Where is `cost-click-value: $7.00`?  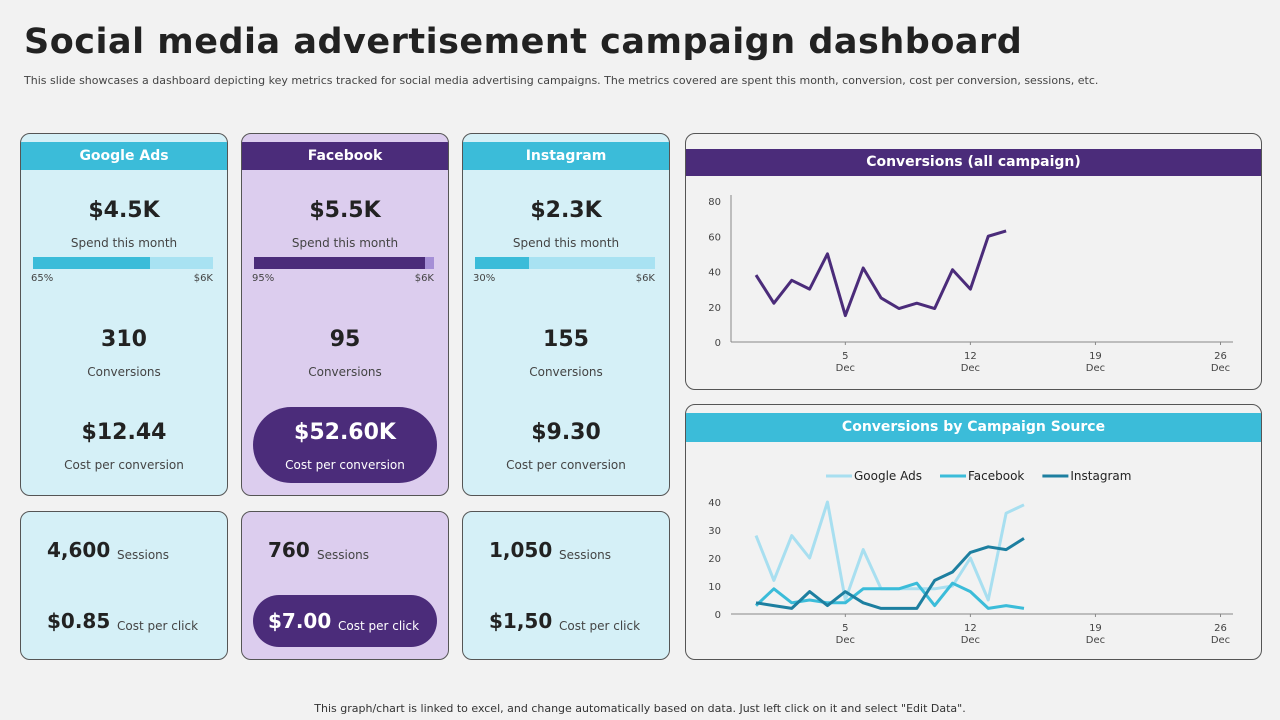
cost-click-value: $7.00 is located at coordinates (300, 621).